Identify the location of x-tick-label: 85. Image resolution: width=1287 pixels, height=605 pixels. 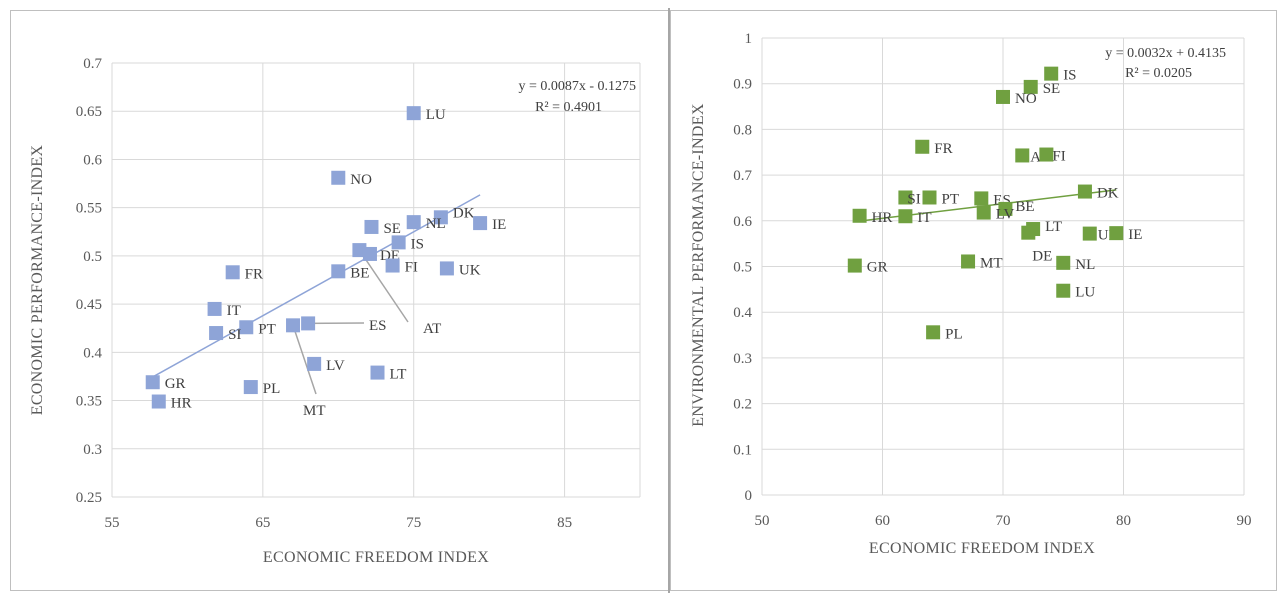
(564, 523).